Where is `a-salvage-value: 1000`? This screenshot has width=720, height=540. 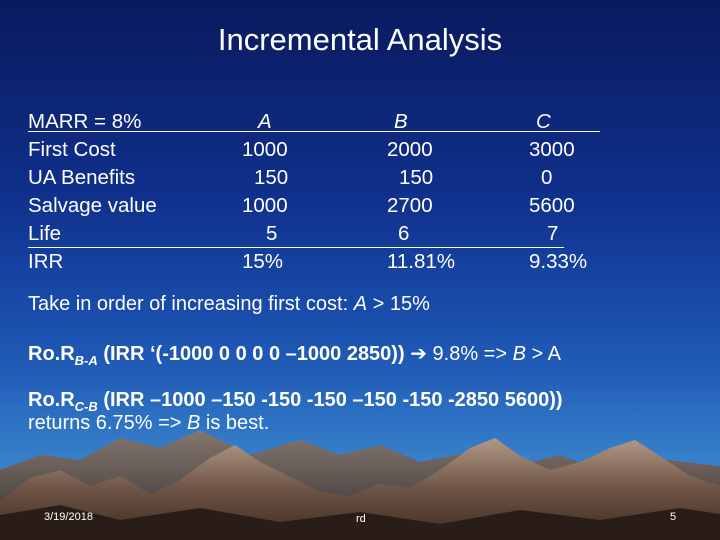 a-salvage-value: 1000 is located at coordinates (265, 205).